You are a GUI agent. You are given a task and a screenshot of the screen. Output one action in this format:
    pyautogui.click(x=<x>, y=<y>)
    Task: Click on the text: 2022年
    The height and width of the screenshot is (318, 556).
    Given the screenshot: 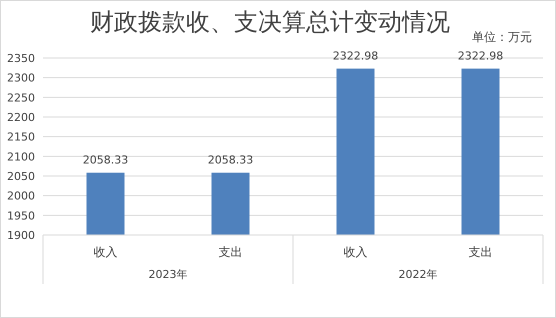 What is the action you would take?
    pyautogui.click(x=418, y=274)
    